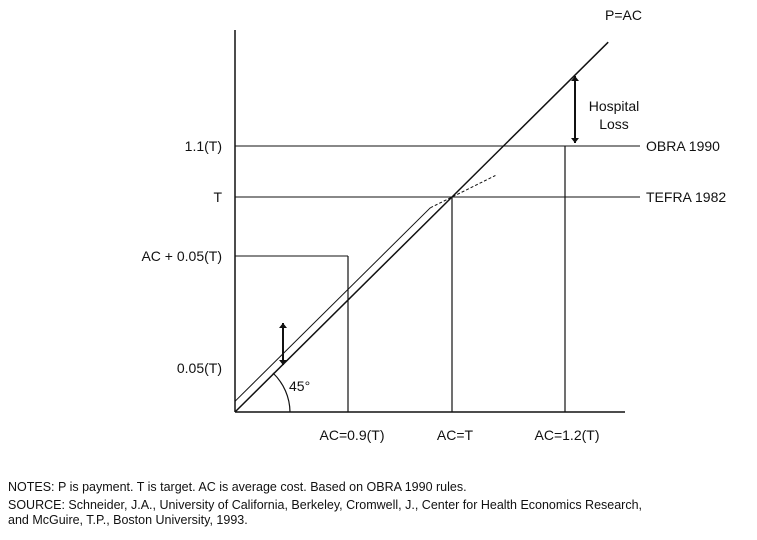  Describe the element at coordinates (567, 435) in the screenshot. I see `x-tick-label-ac-1-2t: AC=1.2(T)` at that location.